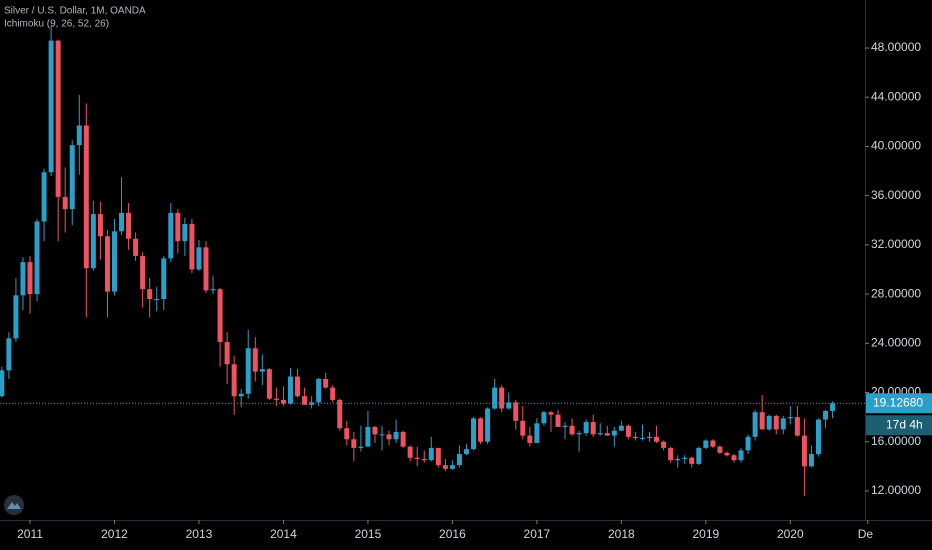 The width and height of the screenshot is (932, 550). What do you see at coordinates (896, 47) in the screenshot?
I see `y-tick-label: 48.00000` at bounding box center [896, 47].